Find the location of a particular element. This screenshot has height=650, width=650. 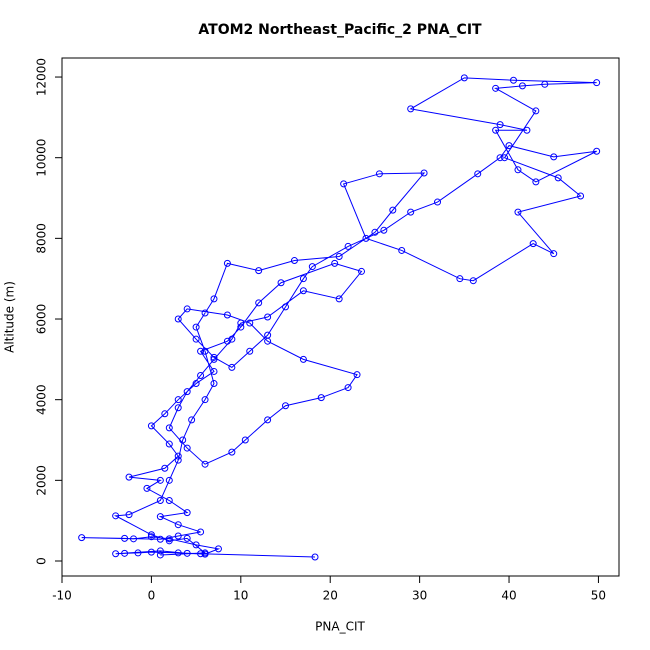

x-tick-label: 20 is located at coordinates (330, 596).